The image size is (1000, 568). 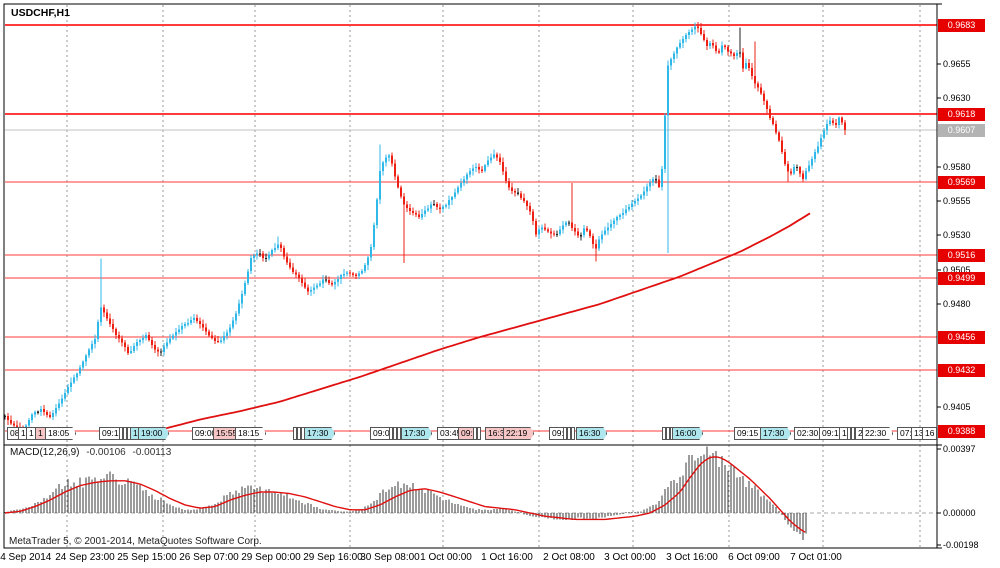 What do you see at coordinates (930, 433) in the screenshot?
I see `time-tag: 16` at bounding box center [930, 433].